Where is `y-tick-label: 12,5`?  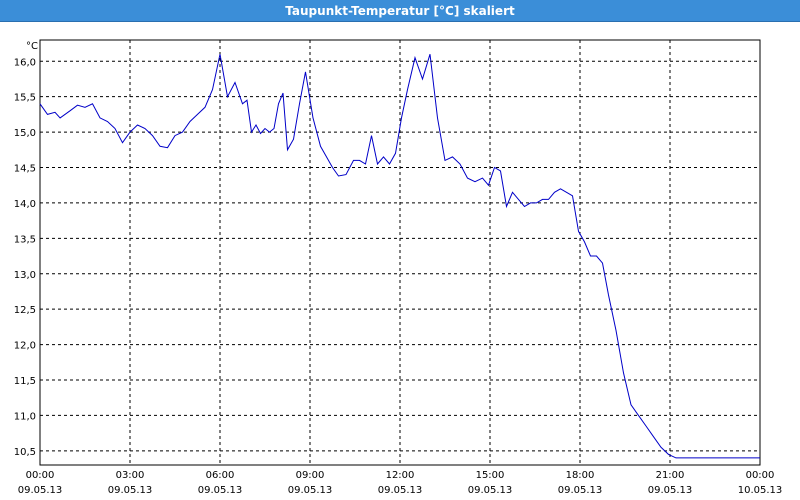
y-tick-label: 12,5 is located at coordinates (25, 310).